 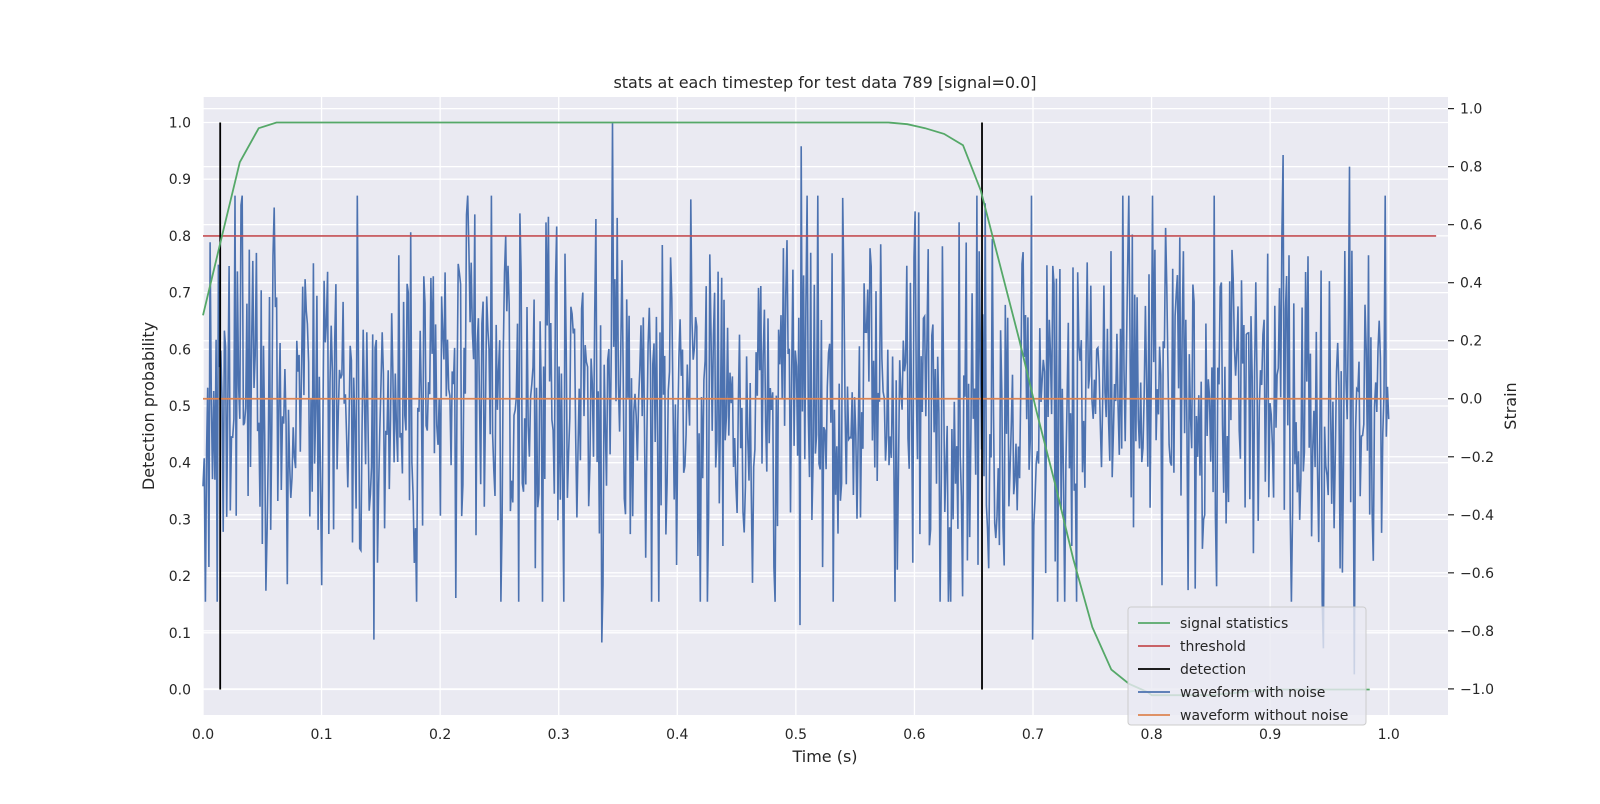 What do you see at coordinates (148, 406) in the screenshot?
I see `y-axis-label-left: Detection probability` at bounding box center [148, 406].